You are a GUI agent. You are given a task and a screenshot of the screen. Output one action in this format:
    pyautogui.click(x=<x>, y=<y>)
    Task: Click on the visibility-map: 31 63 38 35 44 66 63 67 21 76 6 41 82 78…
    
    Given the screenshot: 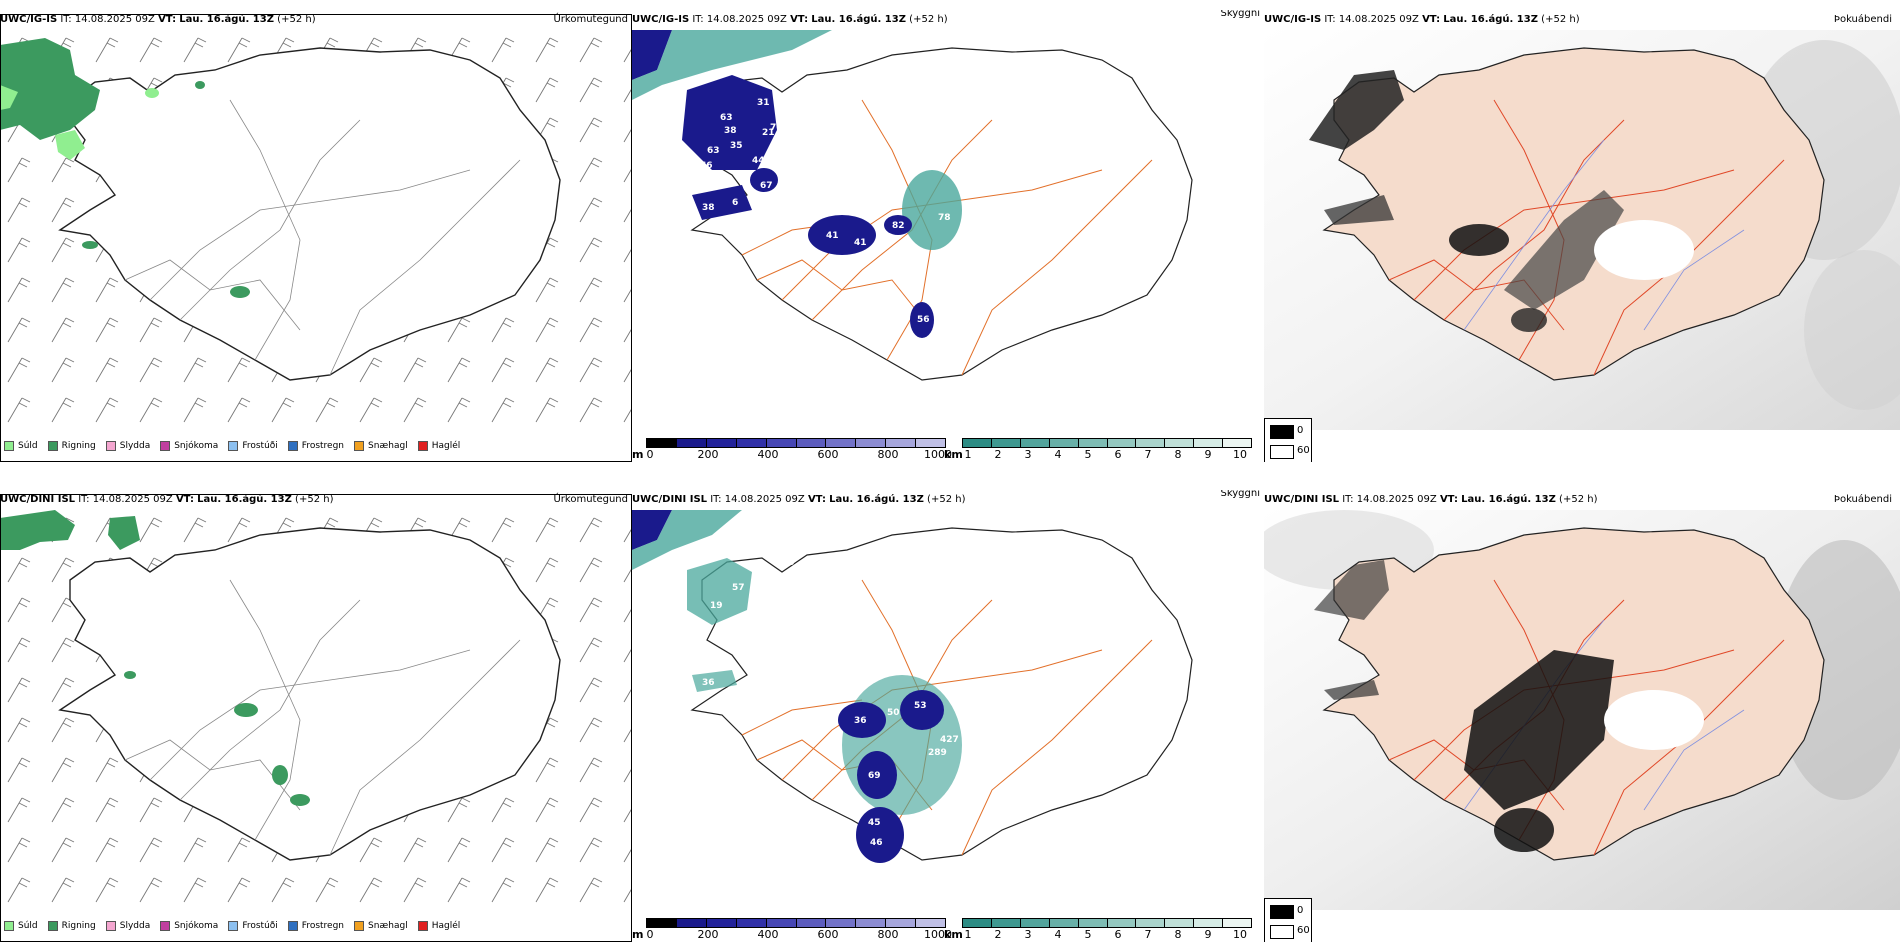 What is the action you would take?
    pyautogui.click(x=948, y=230)
    